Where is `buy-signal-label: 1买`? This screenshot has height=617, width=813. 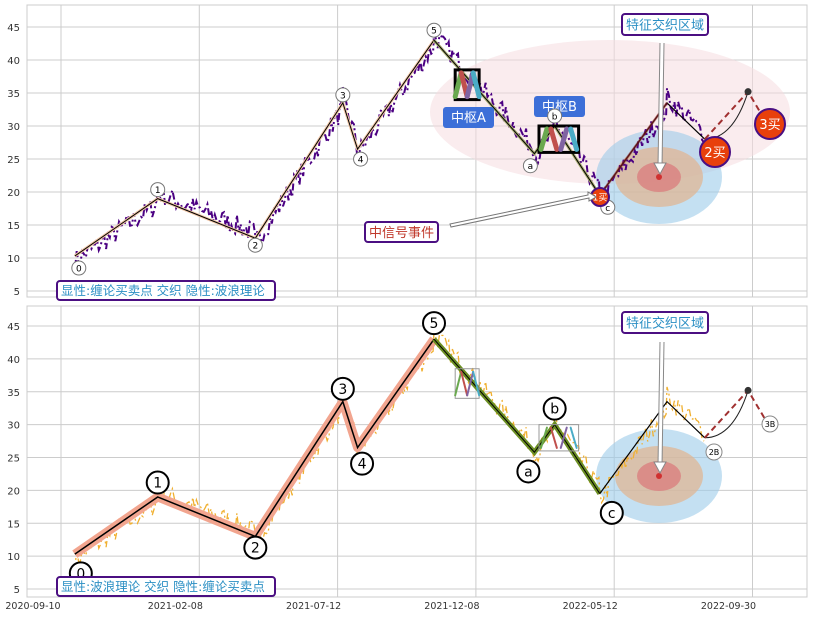
buy-signal-label: 1买 is located at coordinates (600, 197).